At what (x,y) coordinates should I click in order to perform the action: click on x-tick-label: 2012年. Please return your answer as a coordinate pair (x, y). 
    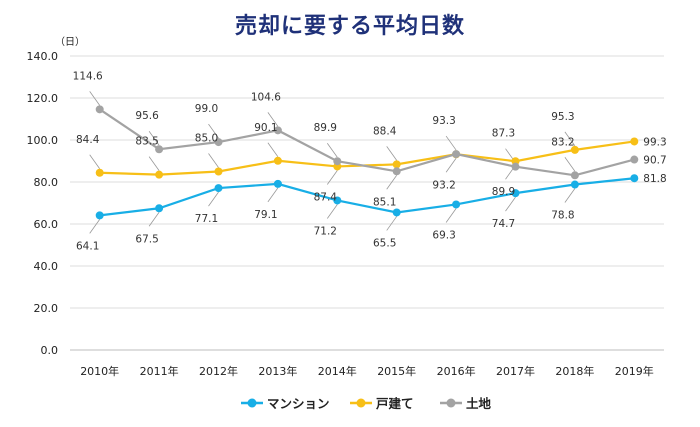
    Looking at the image, I should click on (218, 371).